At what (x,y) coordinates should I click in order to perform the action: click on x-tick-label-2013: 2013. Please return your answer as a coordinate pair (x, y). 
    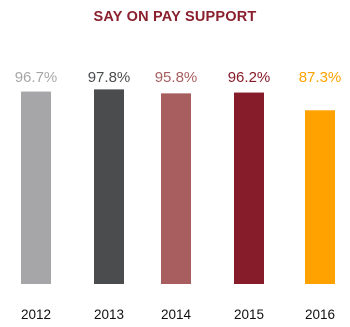
    Looking at the image, I should click on (109, 314).